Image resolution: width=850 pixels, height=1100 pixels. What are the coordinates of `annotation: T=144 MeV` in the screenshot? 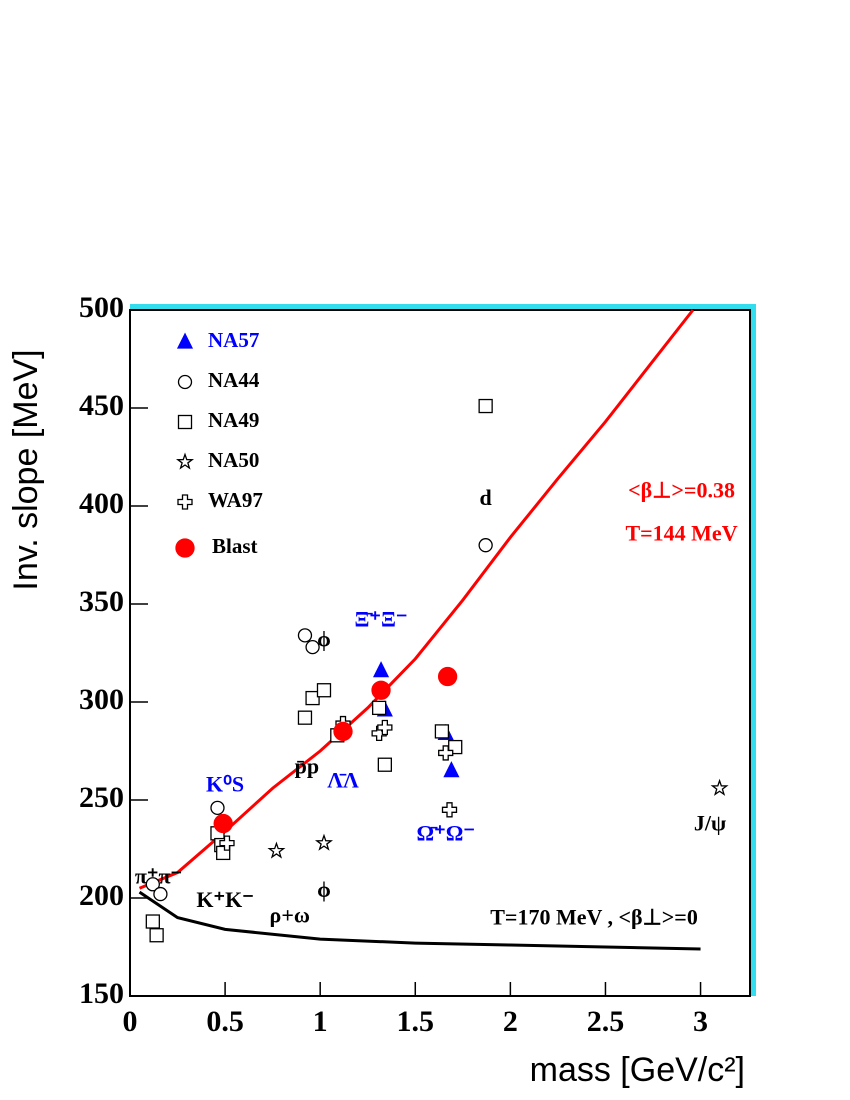 It's located at (681, 532).